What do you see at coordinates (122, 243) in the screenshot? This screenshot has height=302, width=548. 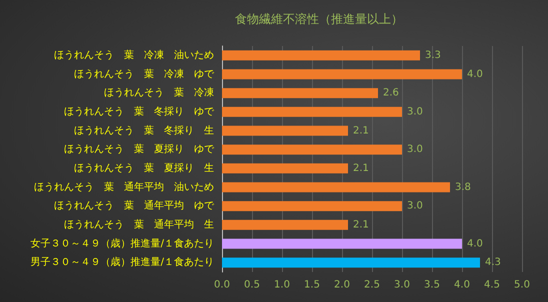 I see `y-tick-label: 女子３０～４９（歳）推進量/１食あたり` at bounding box center [122, 243].